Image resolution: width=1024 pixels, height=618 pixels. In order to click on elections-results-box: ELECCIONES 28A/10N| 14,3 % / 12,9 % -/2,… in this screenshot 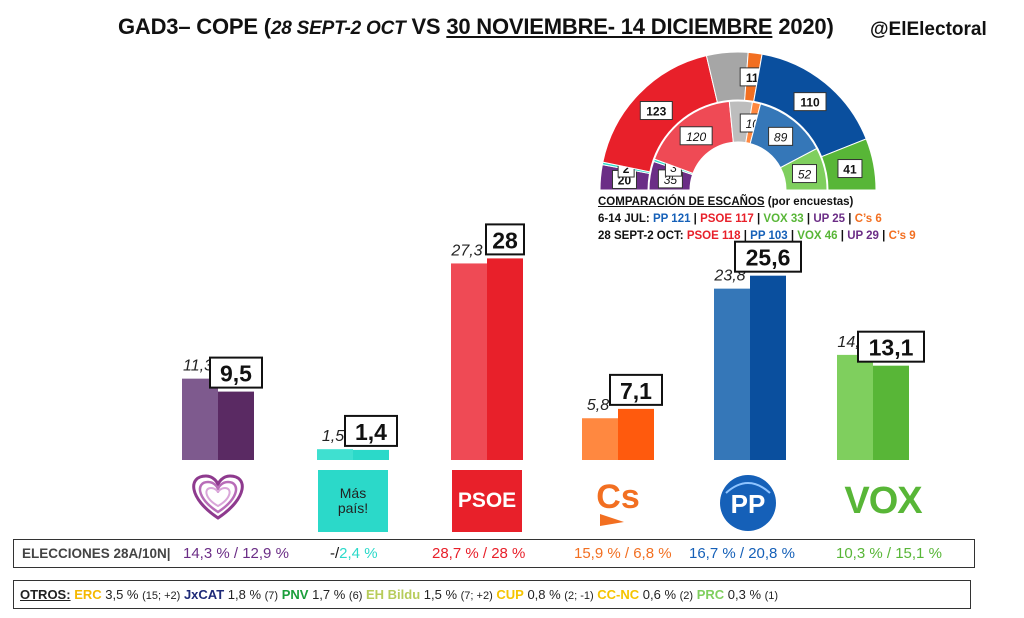, I will do `click(494, 553)`.